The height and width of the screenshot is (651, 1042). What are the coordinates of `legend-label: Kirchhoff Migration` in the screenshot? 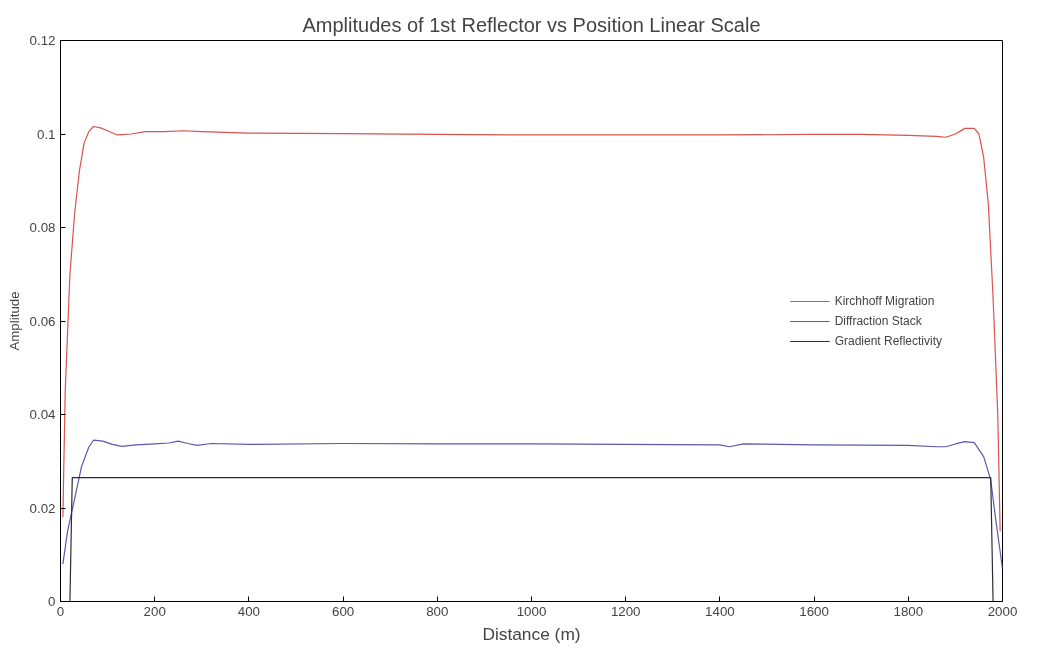 It's located at (884, 300).